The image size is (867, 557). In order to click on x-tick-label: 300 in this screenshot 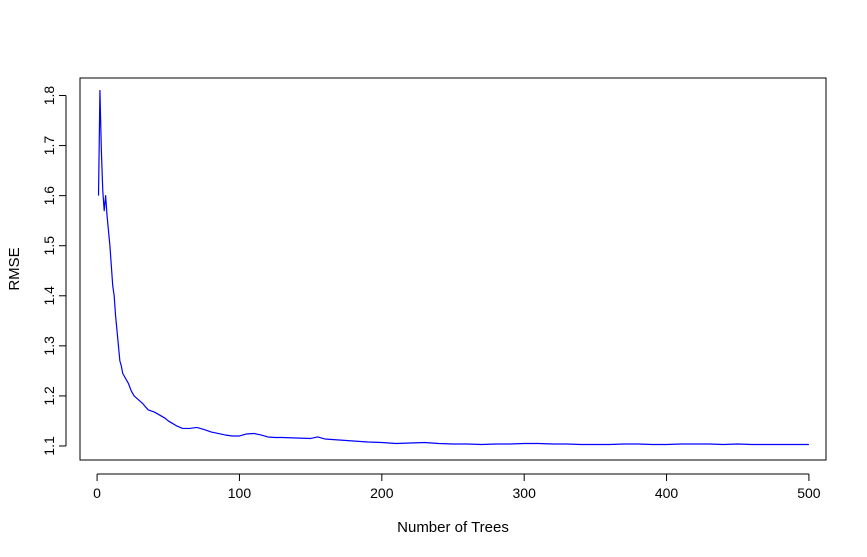, I will do `click(525, 493)`.